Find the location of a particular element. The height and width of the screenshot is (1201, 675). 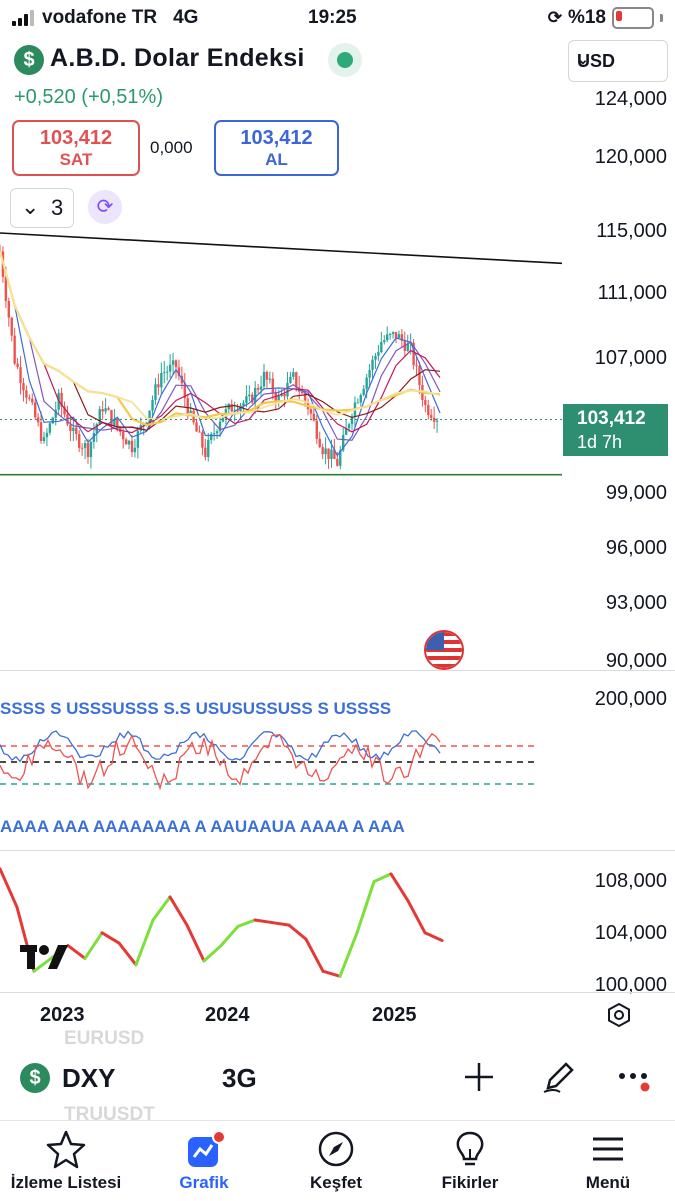

tab-chart: Grafik is located at coordinates (204, 1157).